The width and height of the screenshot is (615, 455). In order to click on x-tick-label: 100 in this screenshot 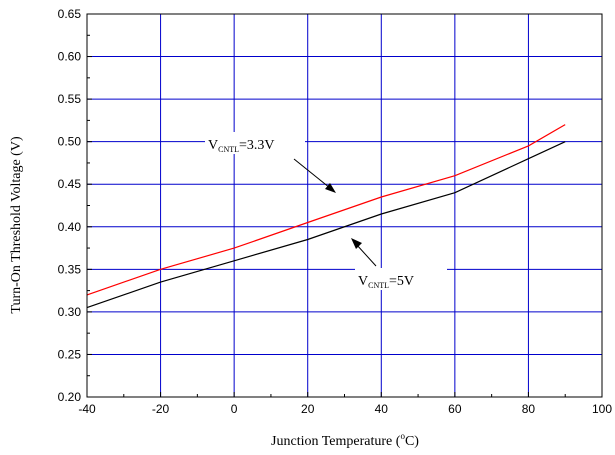, I will do `click(602, 409)`.